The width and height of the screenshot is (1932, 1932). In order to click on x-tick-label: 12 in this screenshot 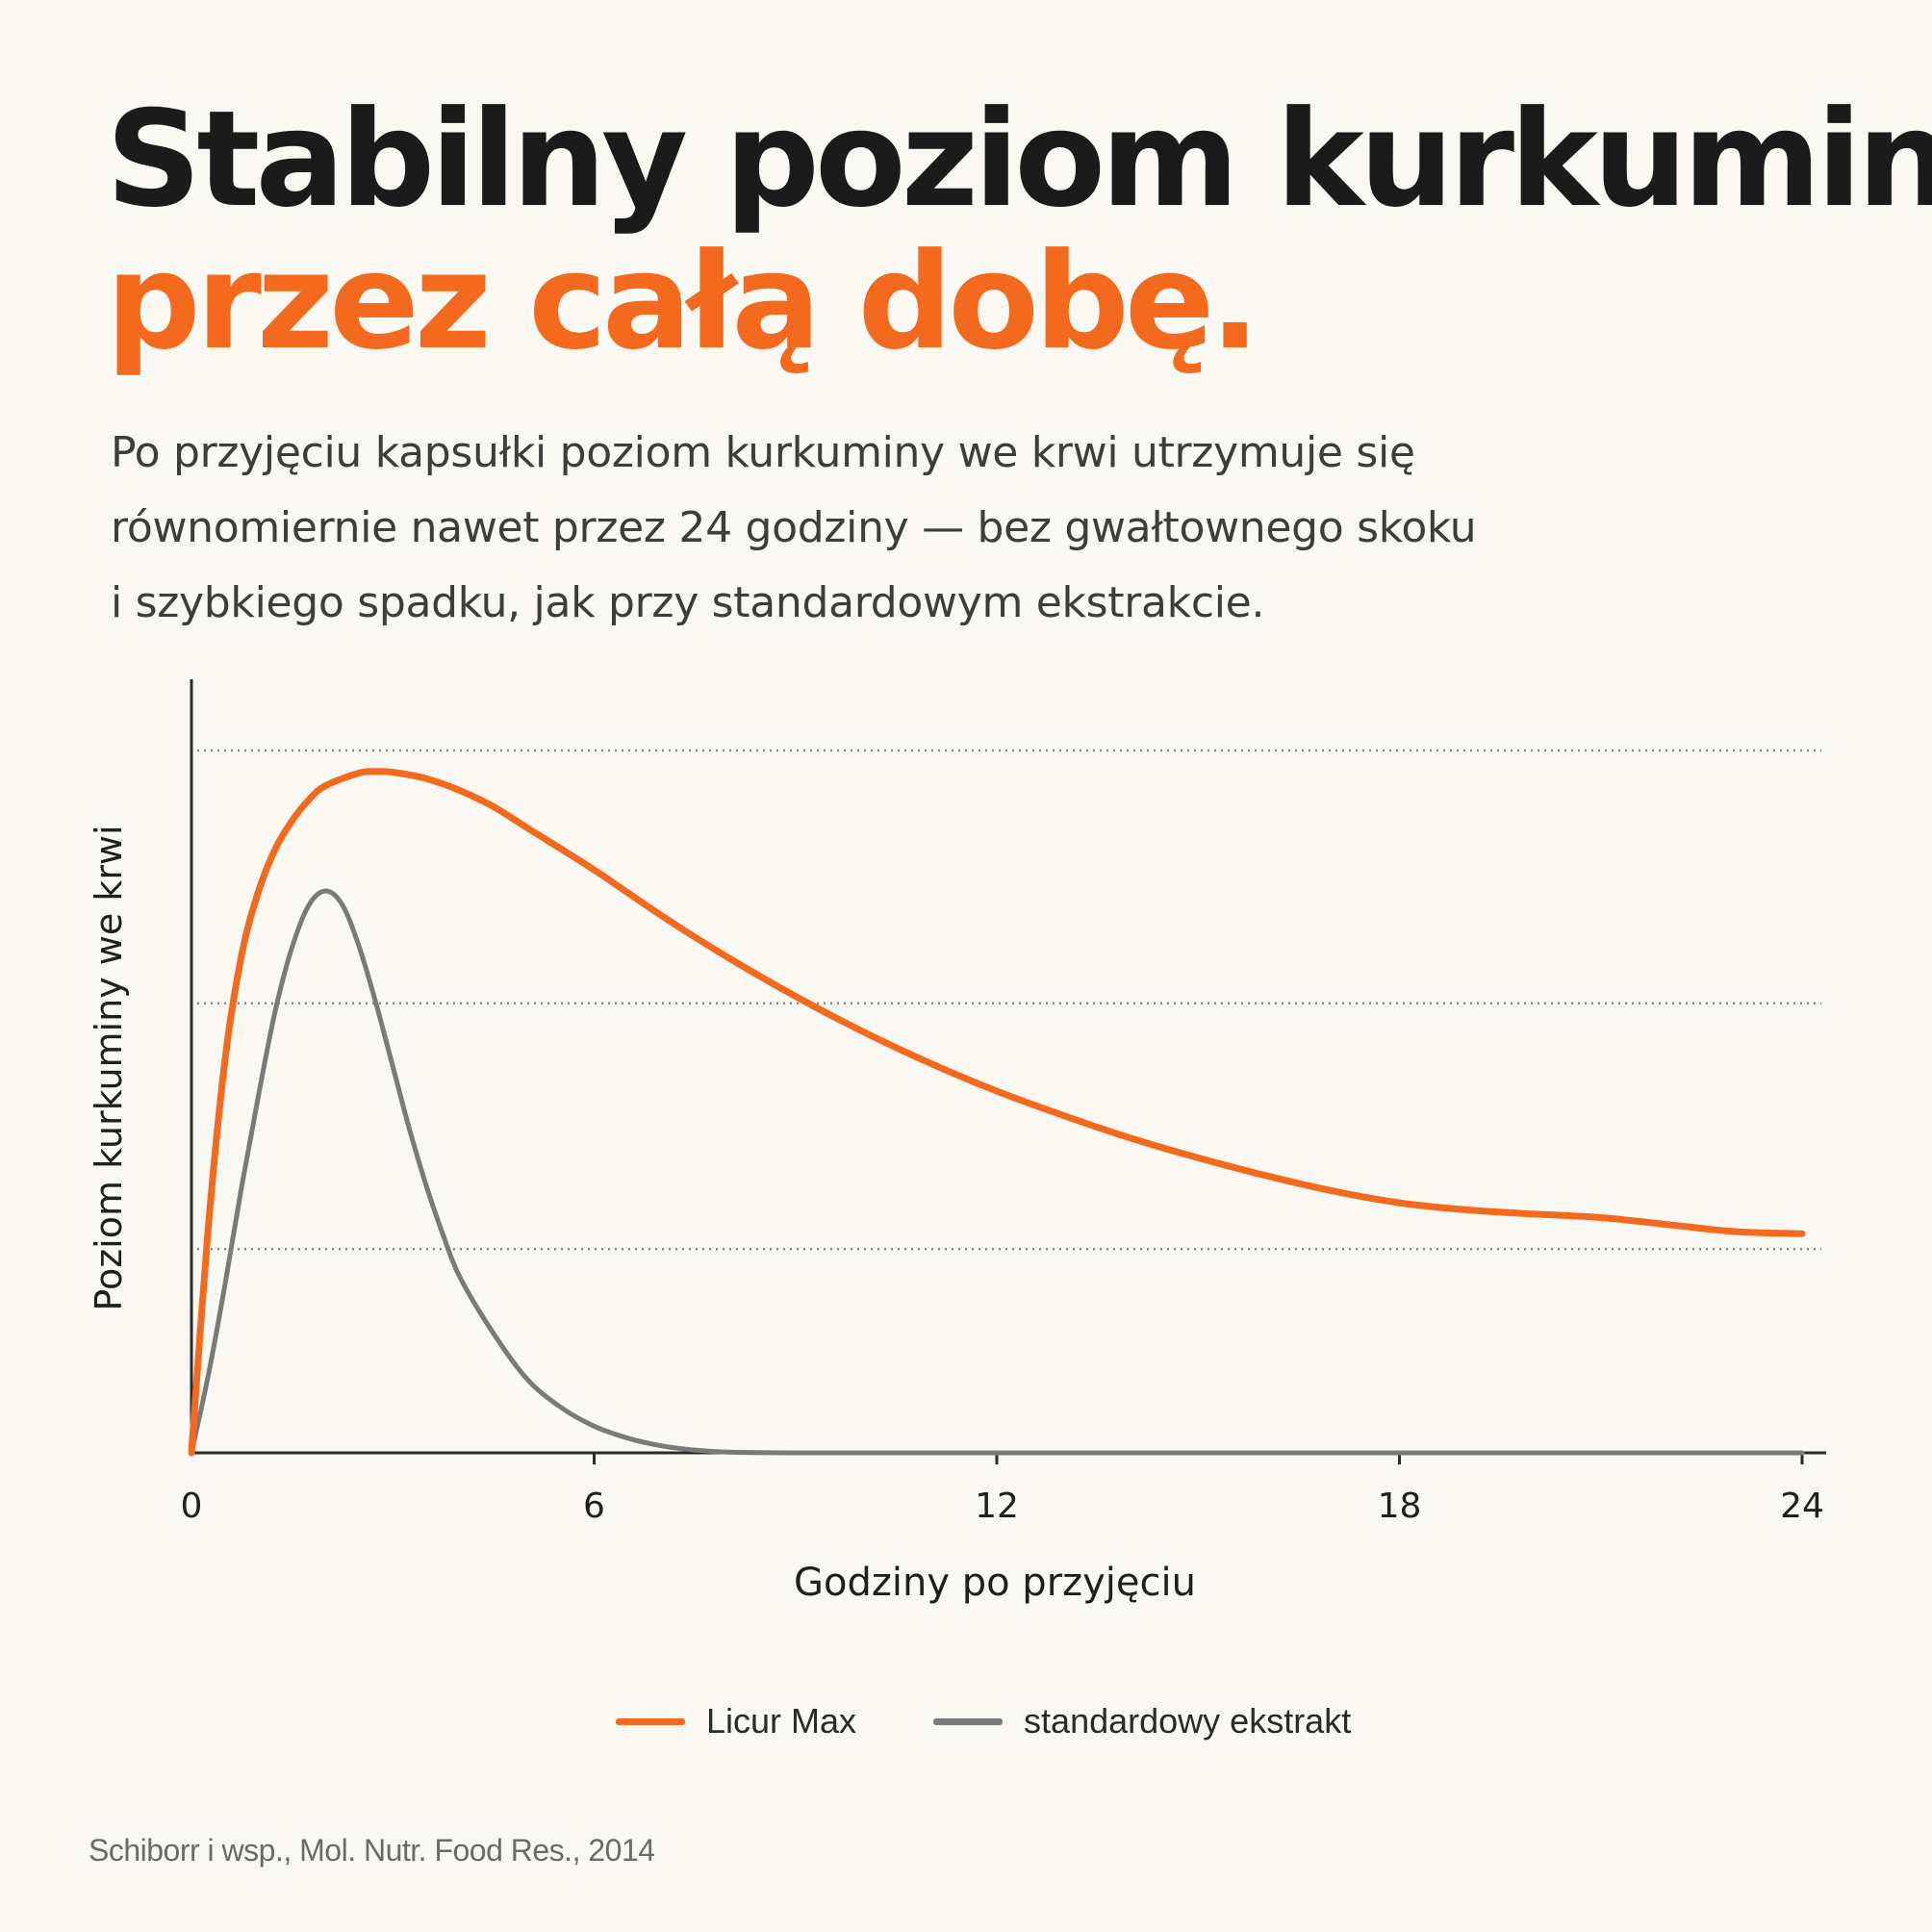, I will do `click(997, 1506)`.